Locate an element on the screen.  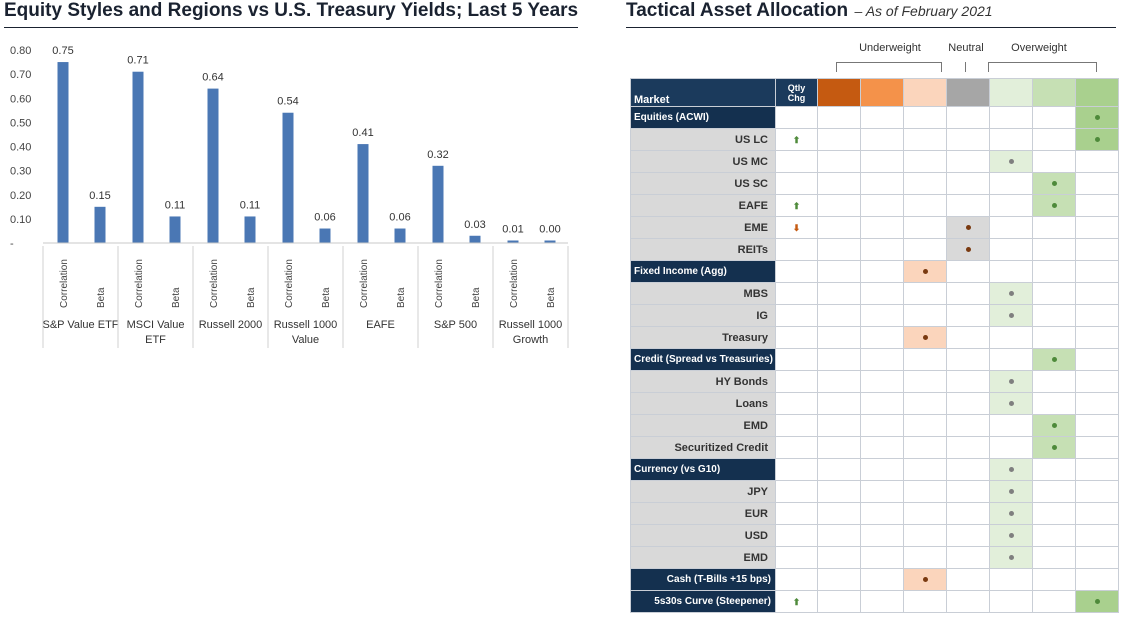
table-row: US LC ⬆ is located at coordinates (874, 139).